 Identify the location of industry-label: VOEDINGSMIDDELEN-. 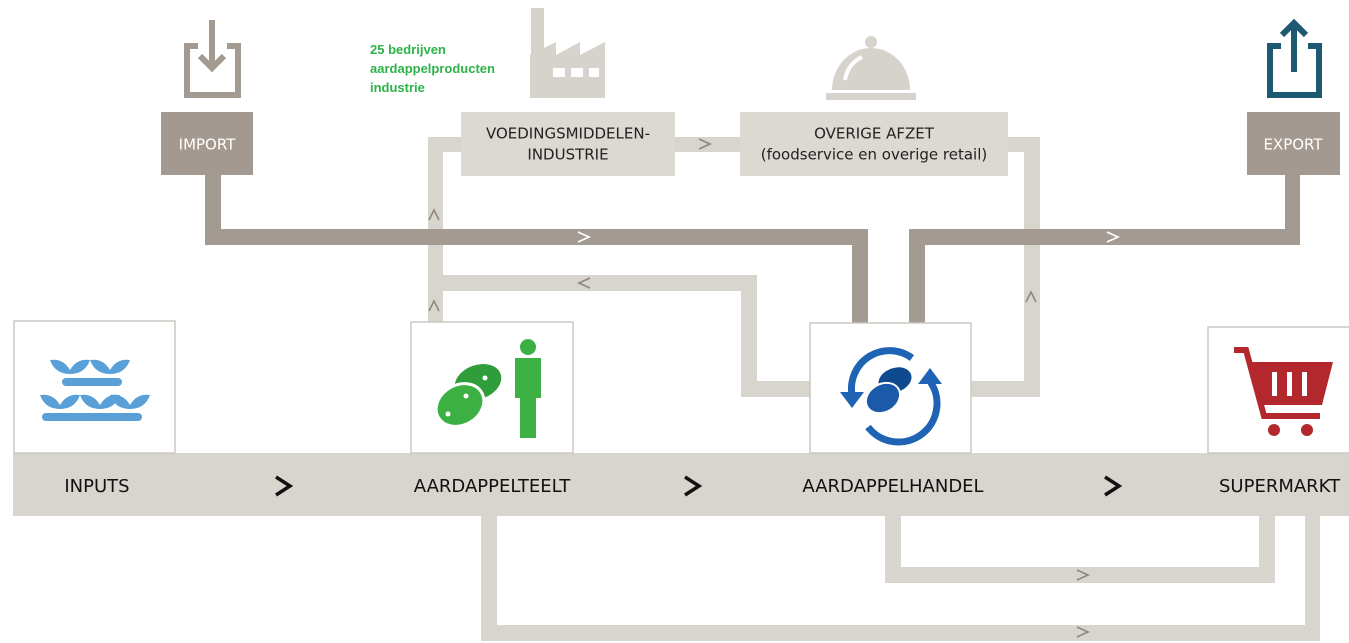
(568, 134).